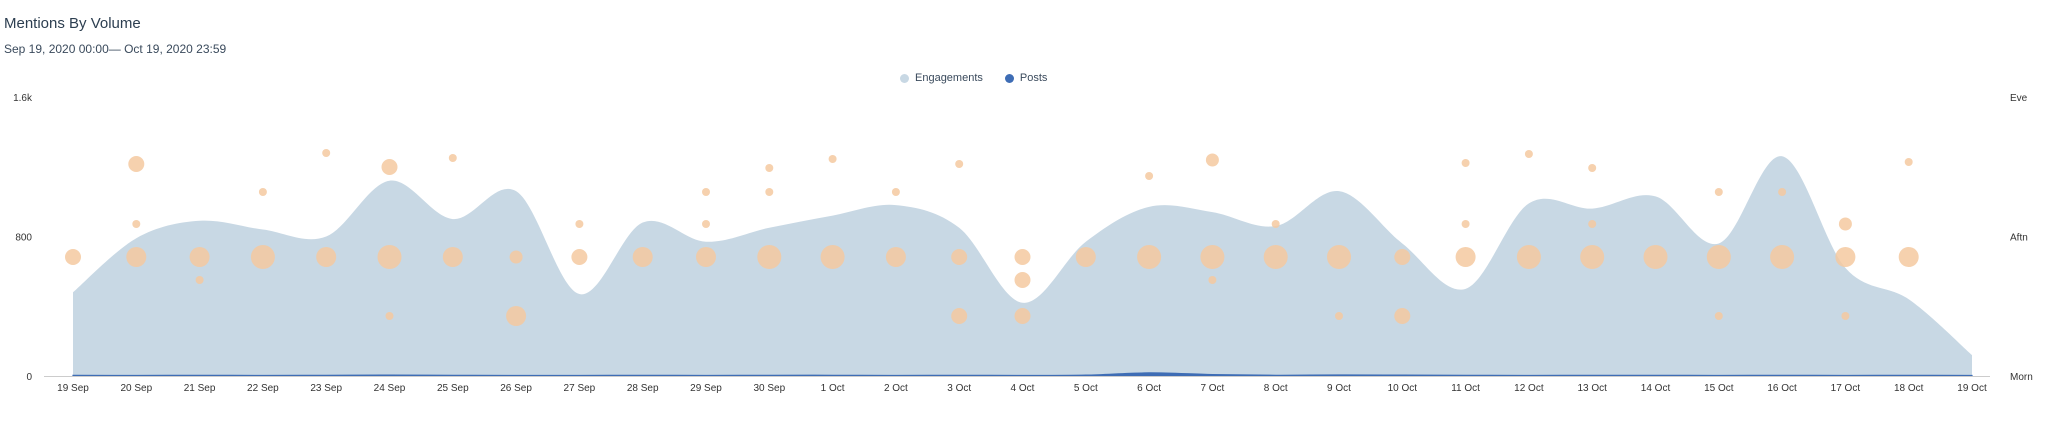 The image size is (2048, 423). I want to click on right-tick-label: Morn, so click(2021, 377).